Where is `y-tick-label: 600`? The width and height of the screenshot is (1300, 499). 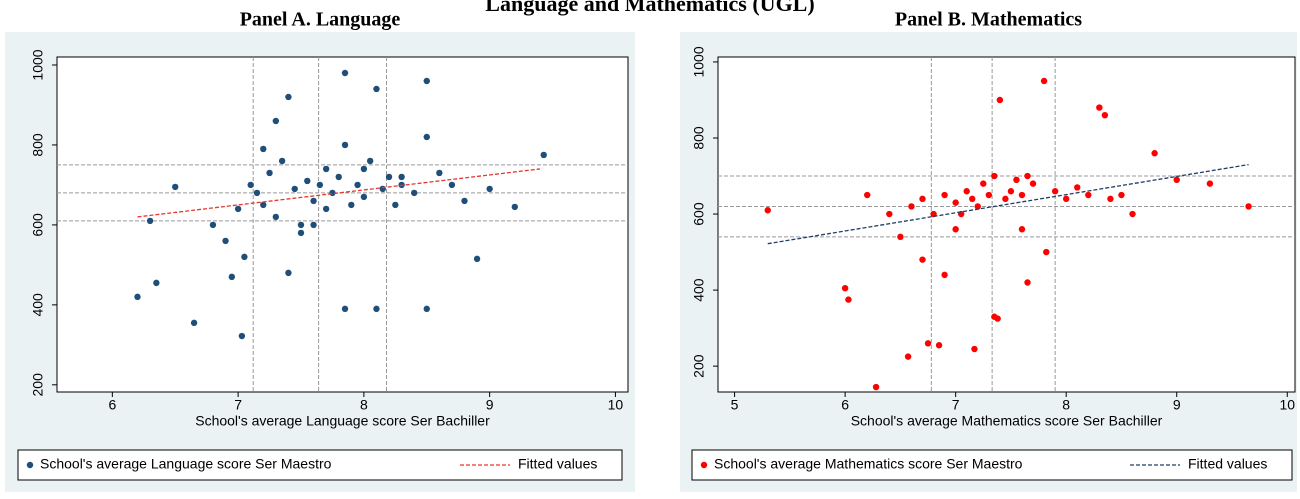 y-tick-label: 600 is located at coordinates (38, 225).